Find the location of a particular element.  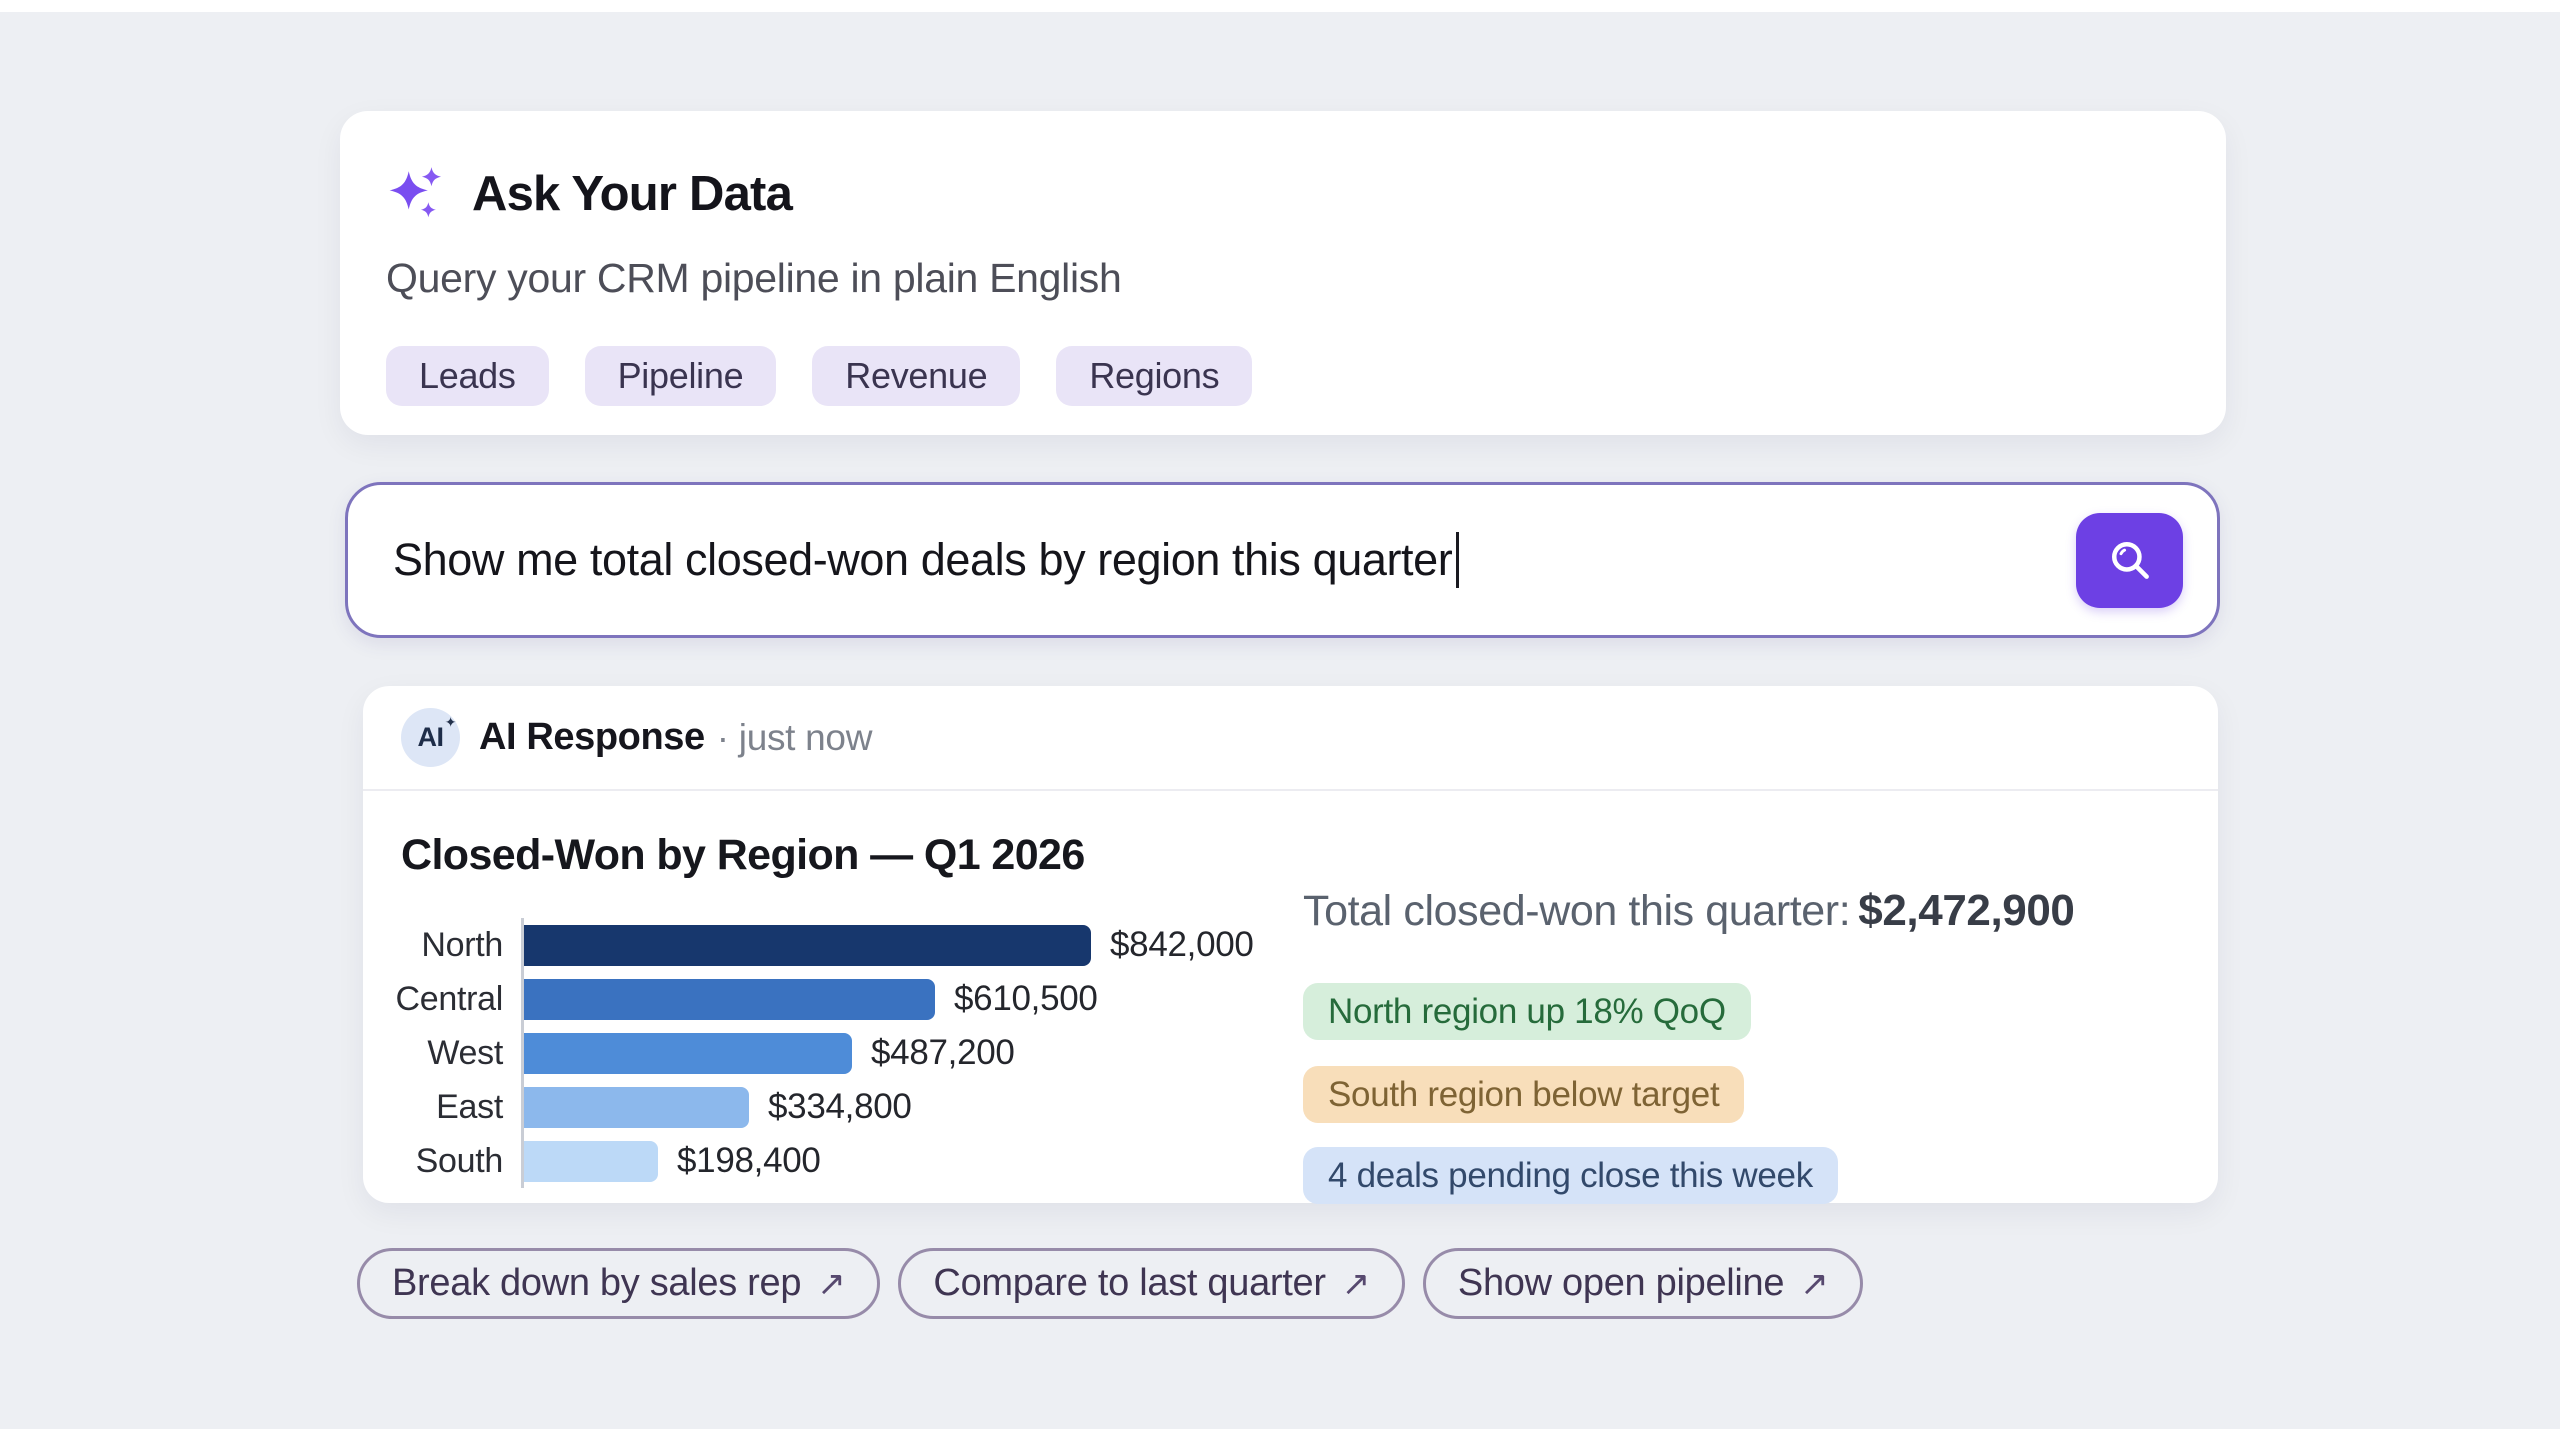

bar-north is located at coordinates (807, 945).